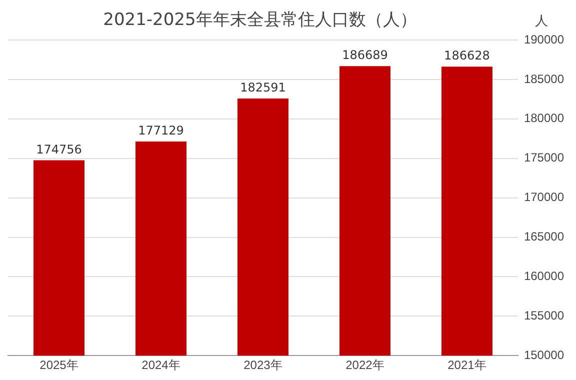 Image resolution: width=576 pixels, height=380 pixels. Describe the element at coordinates (263, 365) in the screenshot. I see `x-tick-label: 2023年` at that location.